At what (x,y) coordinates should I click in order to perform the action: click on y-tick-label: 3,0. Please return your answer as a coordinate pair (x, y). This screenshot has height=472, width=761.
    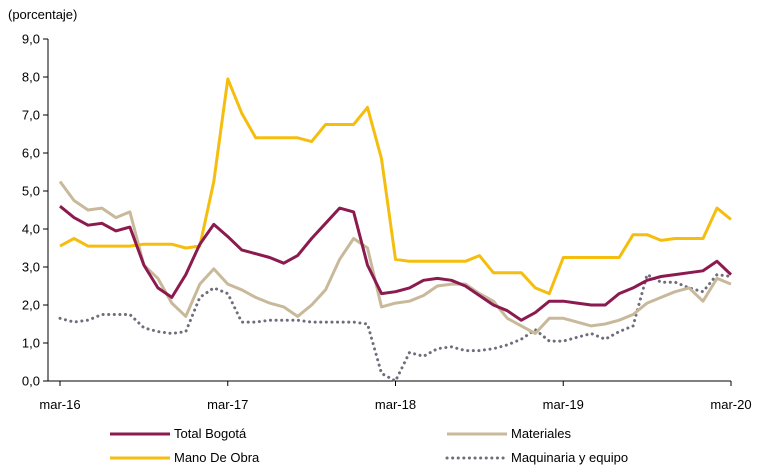
    Looking at the image, I should click on (31, 267).